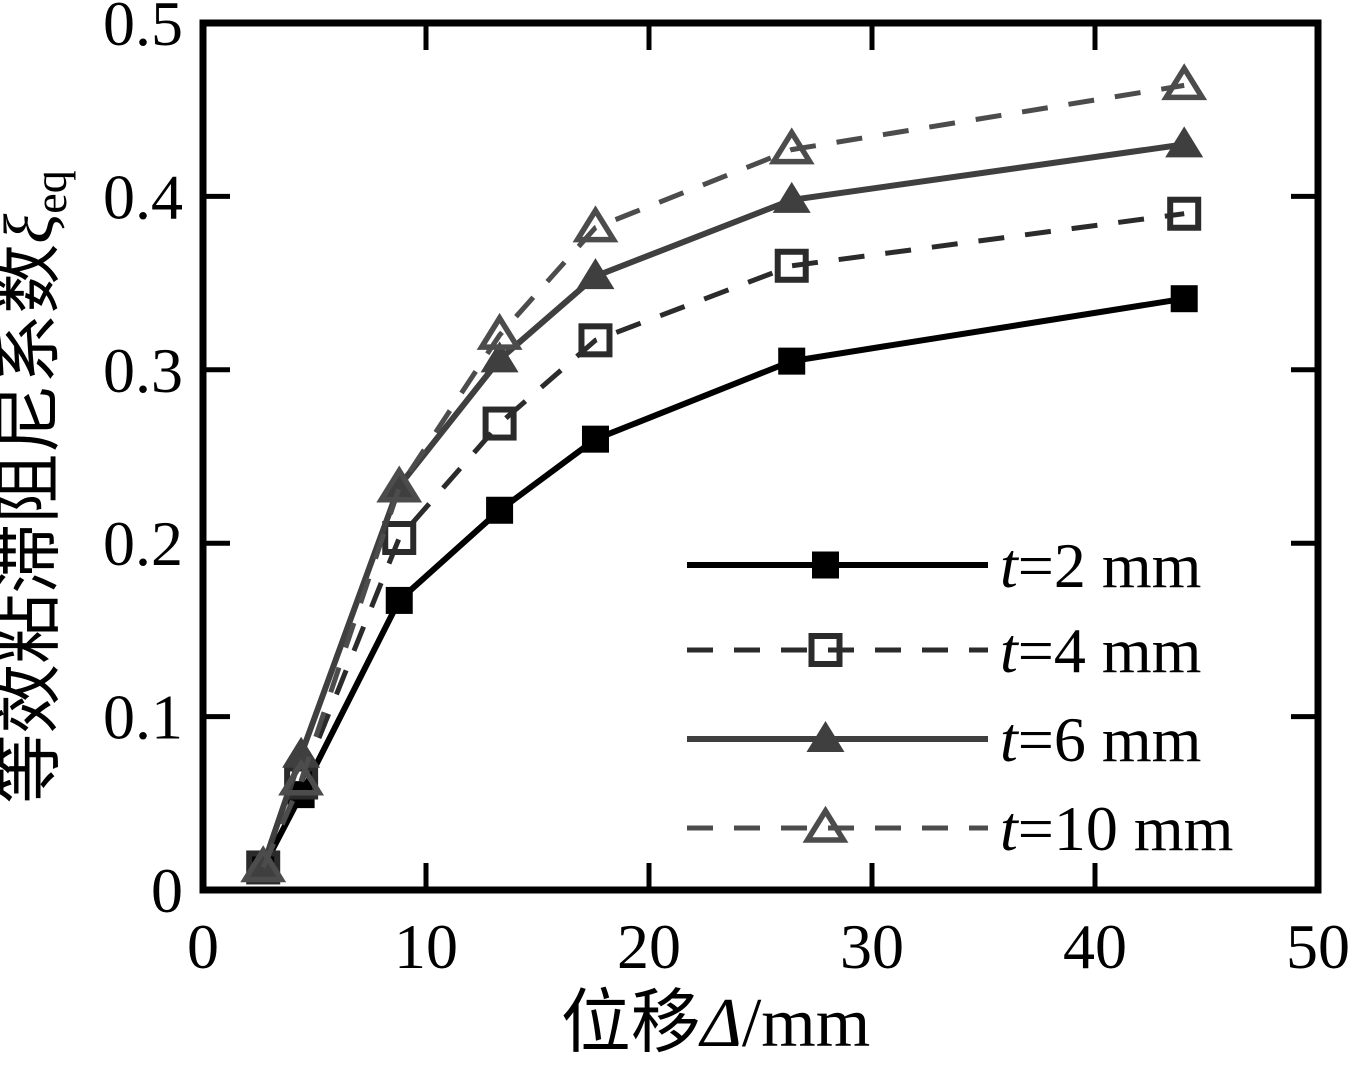 This screenshot has height=1072, width=1352. I want to click on legend-item-2: t=4 mm, so click(944, 650).